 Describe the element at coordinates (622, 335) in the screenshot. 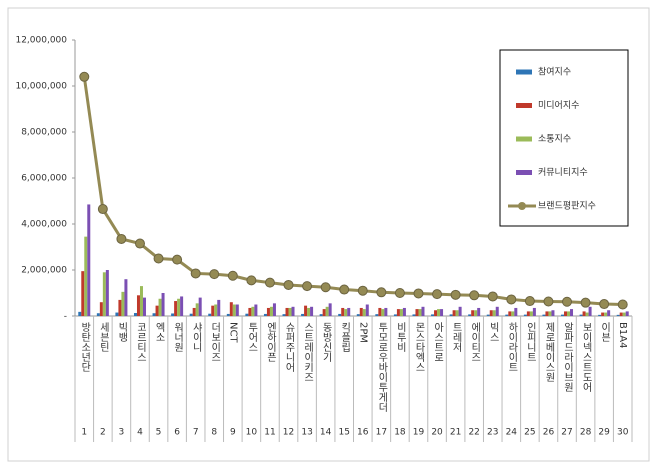

I see `x-tick-label: B1A4` at that location.